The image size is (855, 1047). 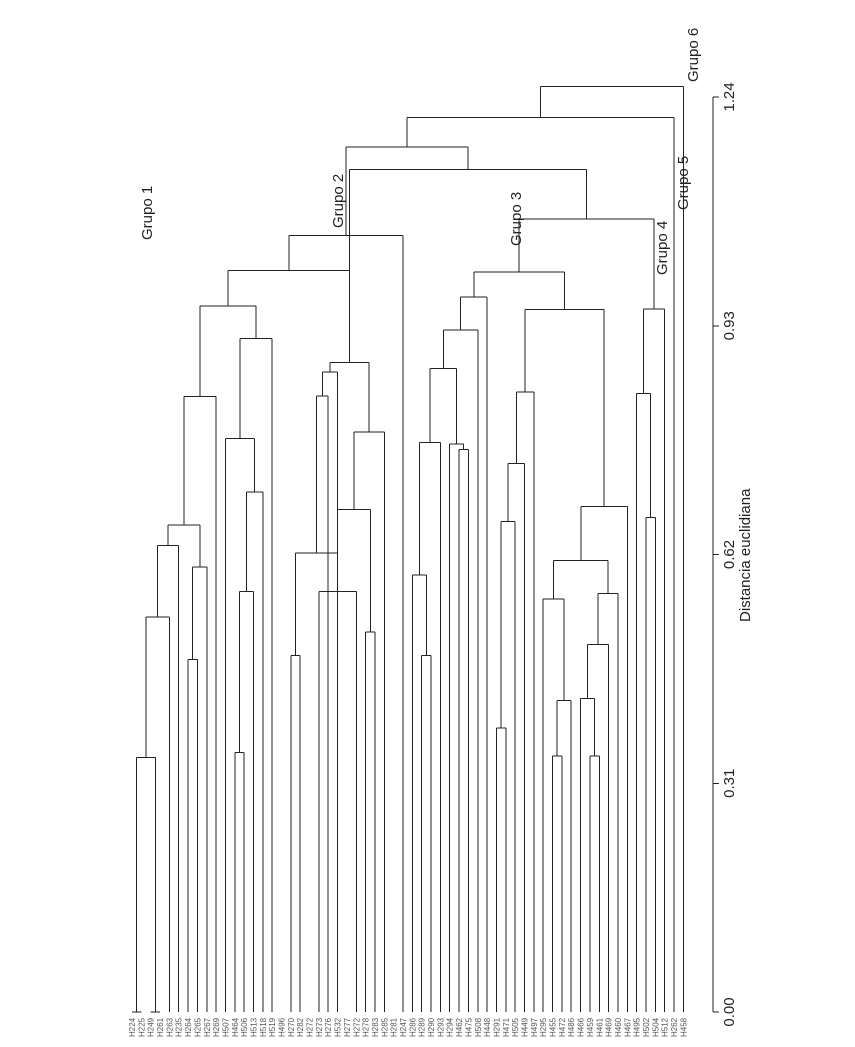 I want to click on leaf-label: H270, so click(x=291, y=1027).